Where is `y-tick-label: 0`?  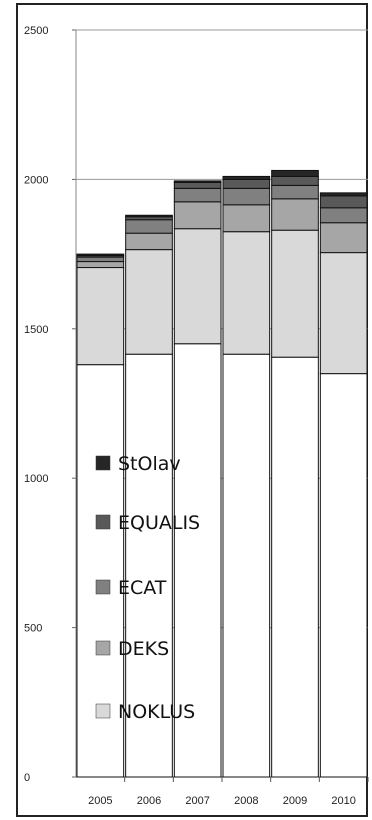
y-tick-label: 0 is located at coordinates (27, 778).